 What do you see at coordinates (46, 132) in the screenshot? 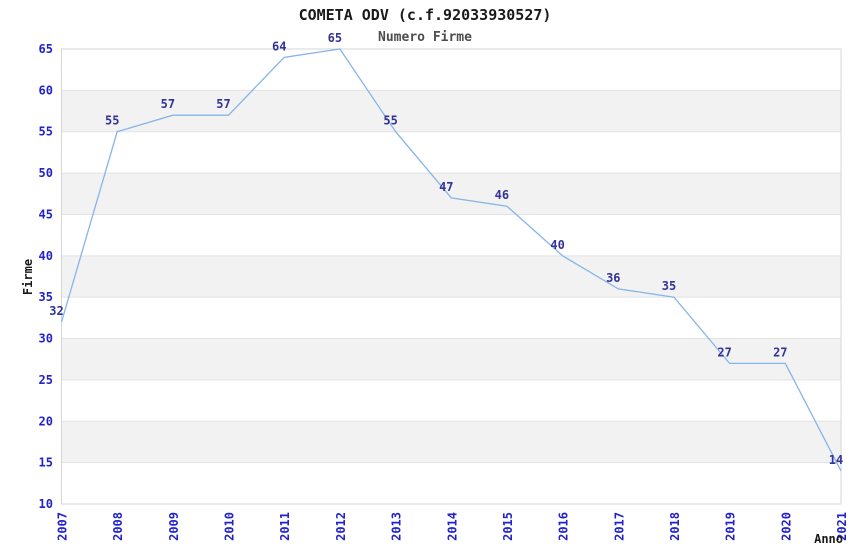
I see `y-tick-label: 55` at bounding box center [46, 132].